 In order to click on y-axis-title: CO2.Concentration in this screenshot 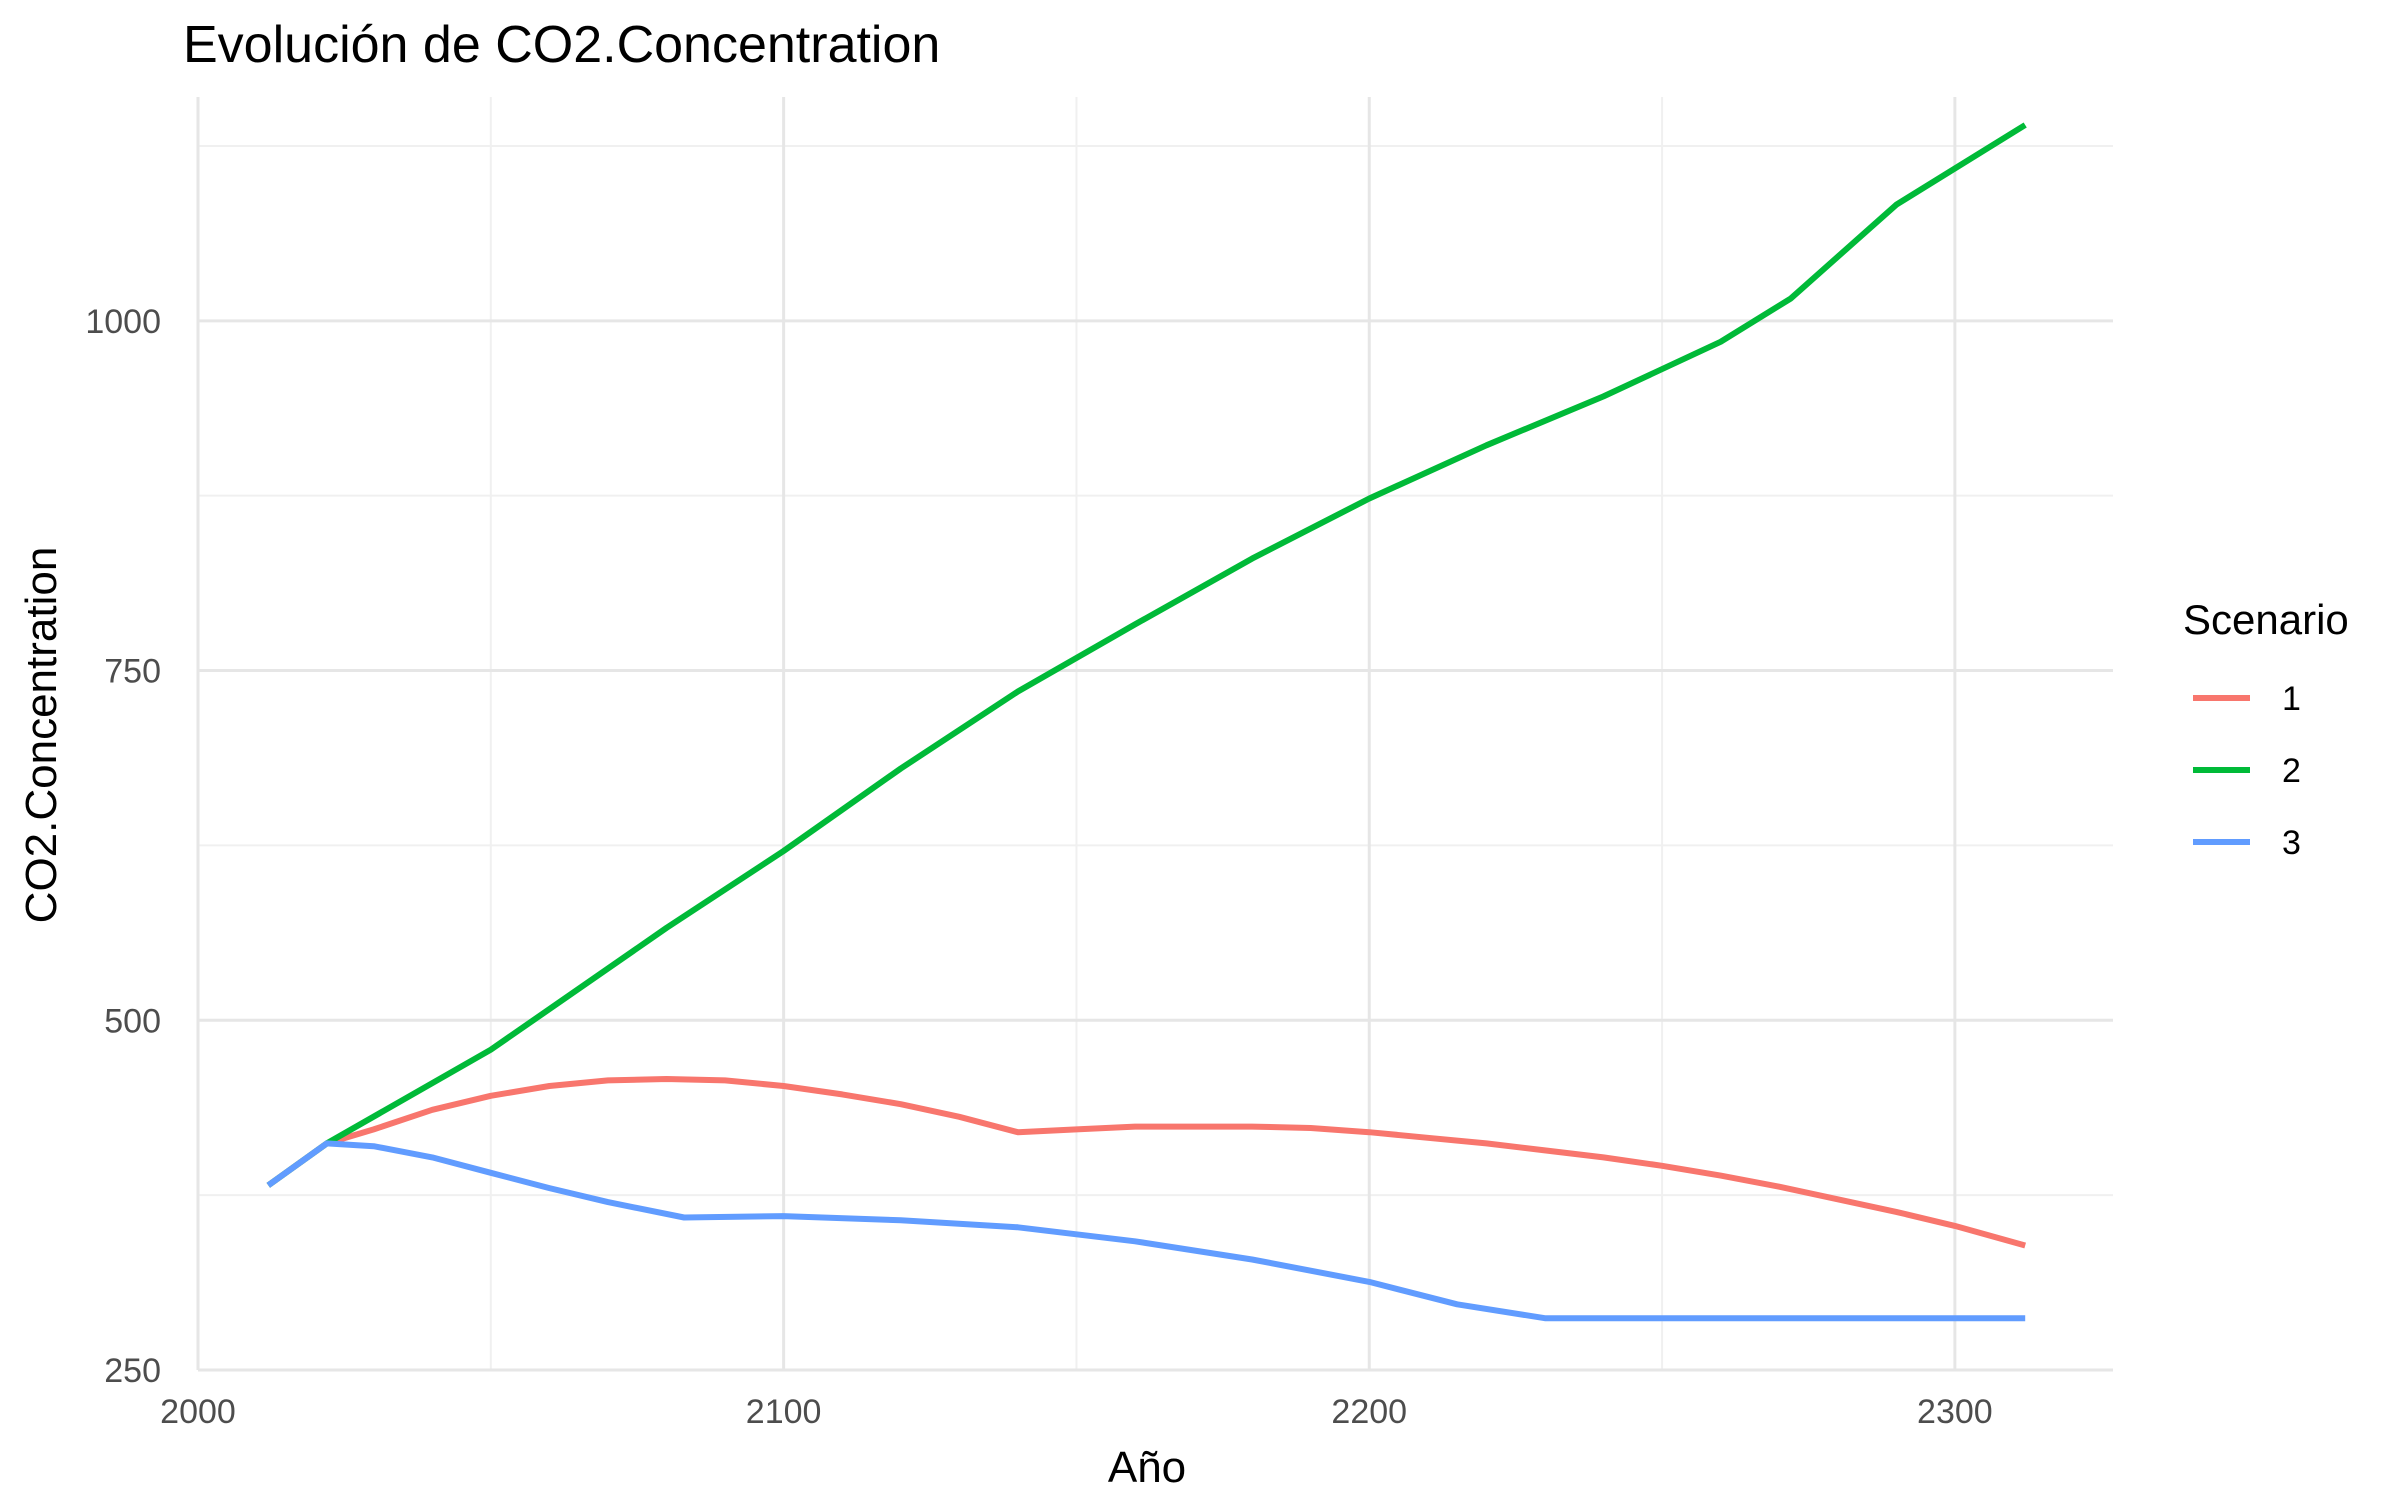, I will do `click(41, 735)`.